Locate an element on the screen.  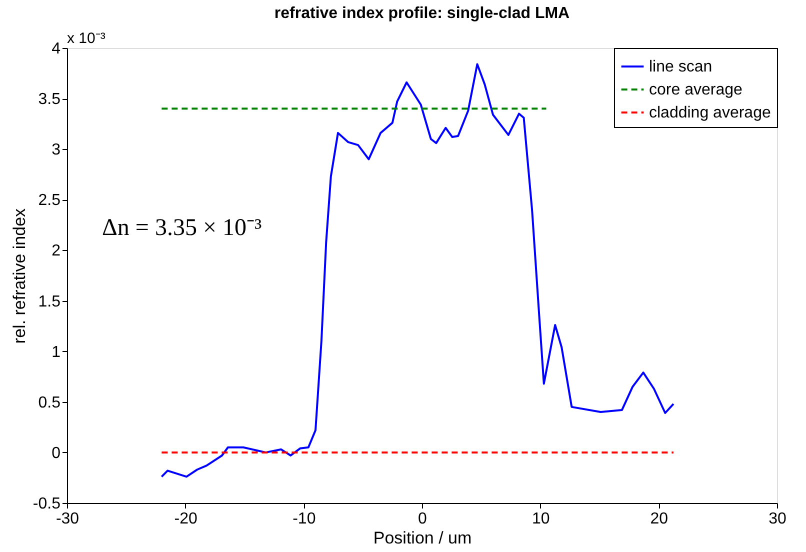
chart-title: refrative index profile: single-clad LMA is located at coordinates (422, 13).